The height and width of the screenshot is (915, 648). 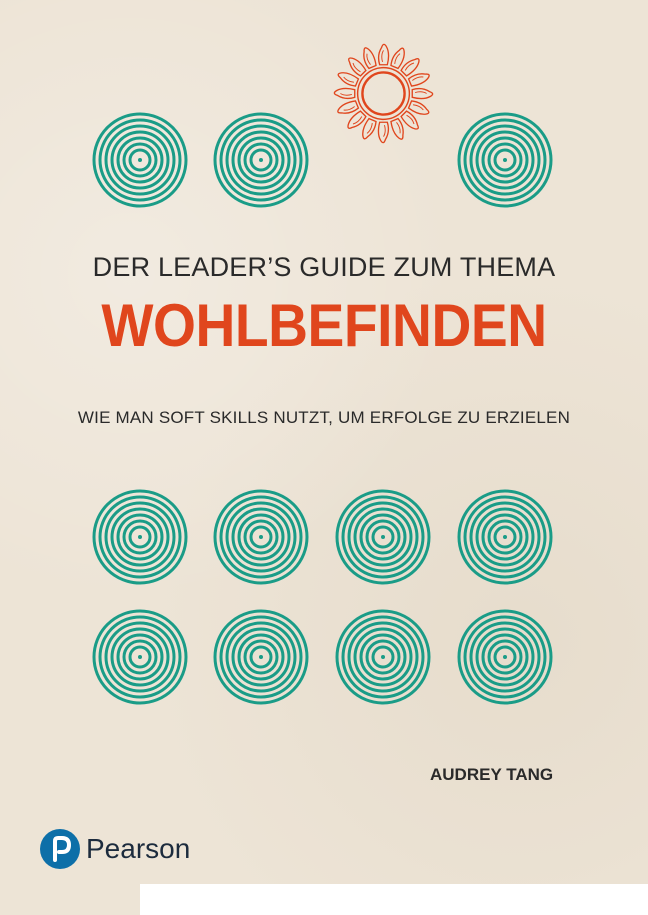 I want to click on publisher-logo: Pearson, so click(x=115, y=849).